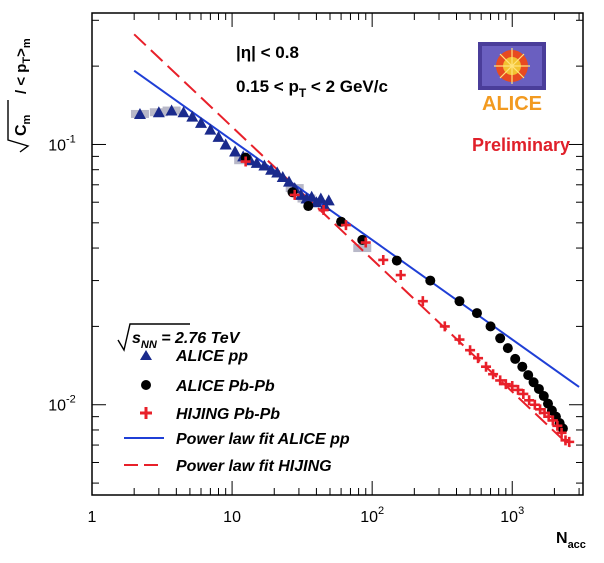 This screenshot has height=563, width=604. What do you see at coordinates (267, 52) in the screenshot?
I see `eta-cut-annotation: |η| < 0.8` at bounding box center [267, 52].